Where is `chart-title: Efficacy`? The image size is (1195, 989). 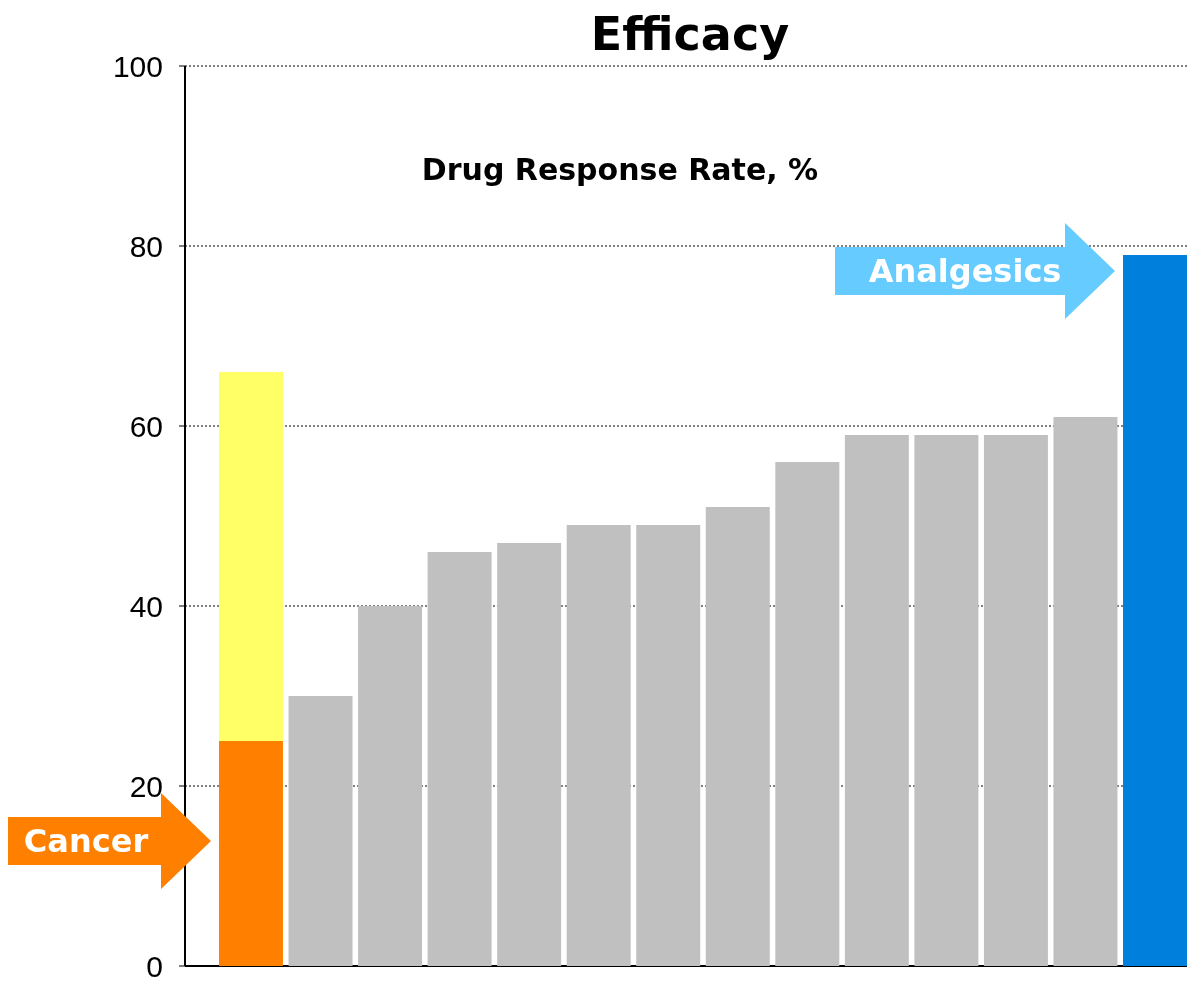 chart-title: Efficacy is located at coordinates (690, 34).